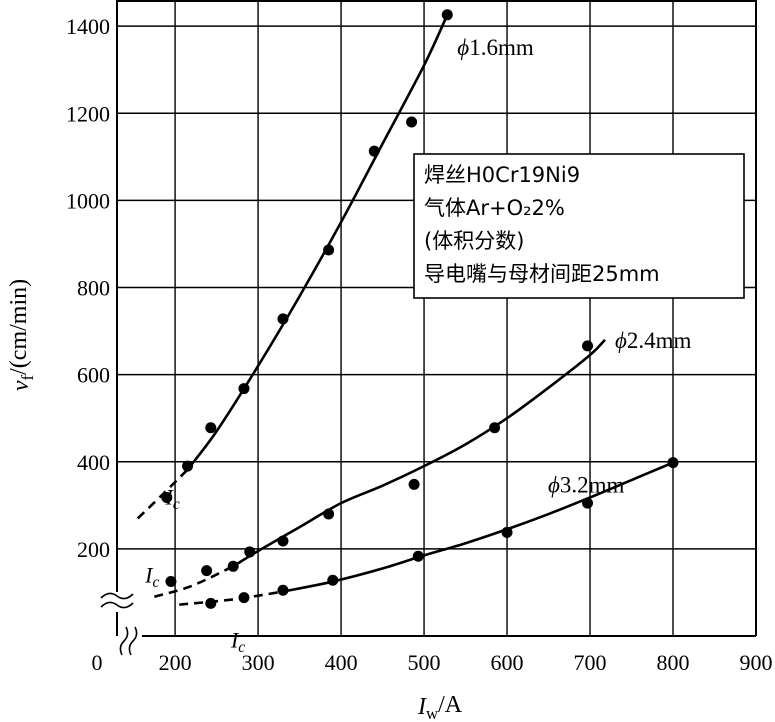 The height and width of the screenshot is (722, 775). I want to click on series-label: ϕ2.4mm, so click(653, 340).